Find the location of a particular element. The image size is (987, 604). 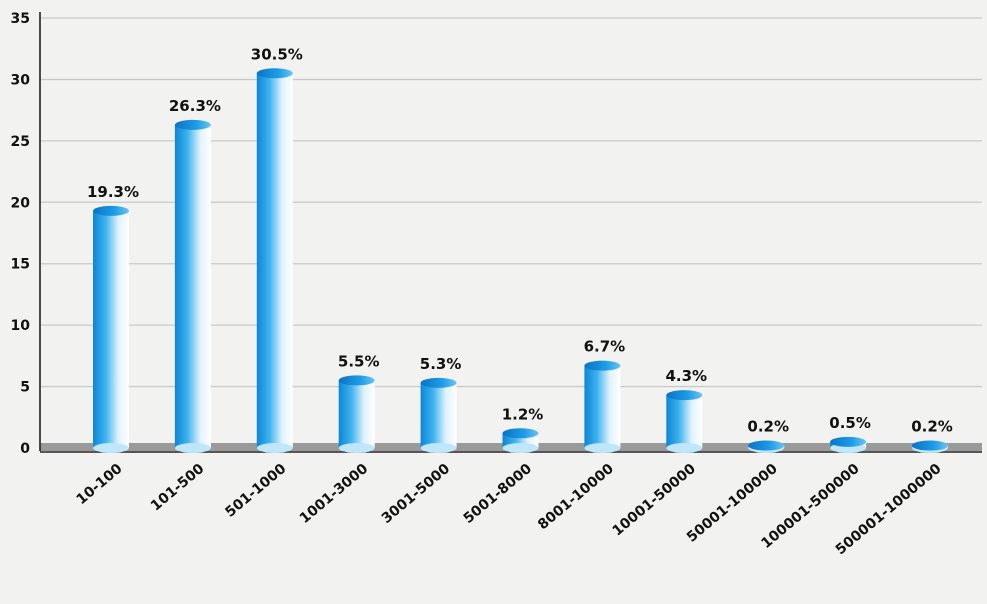

x-tick-label: 5001-8000 is located at coordinates (498, 494).